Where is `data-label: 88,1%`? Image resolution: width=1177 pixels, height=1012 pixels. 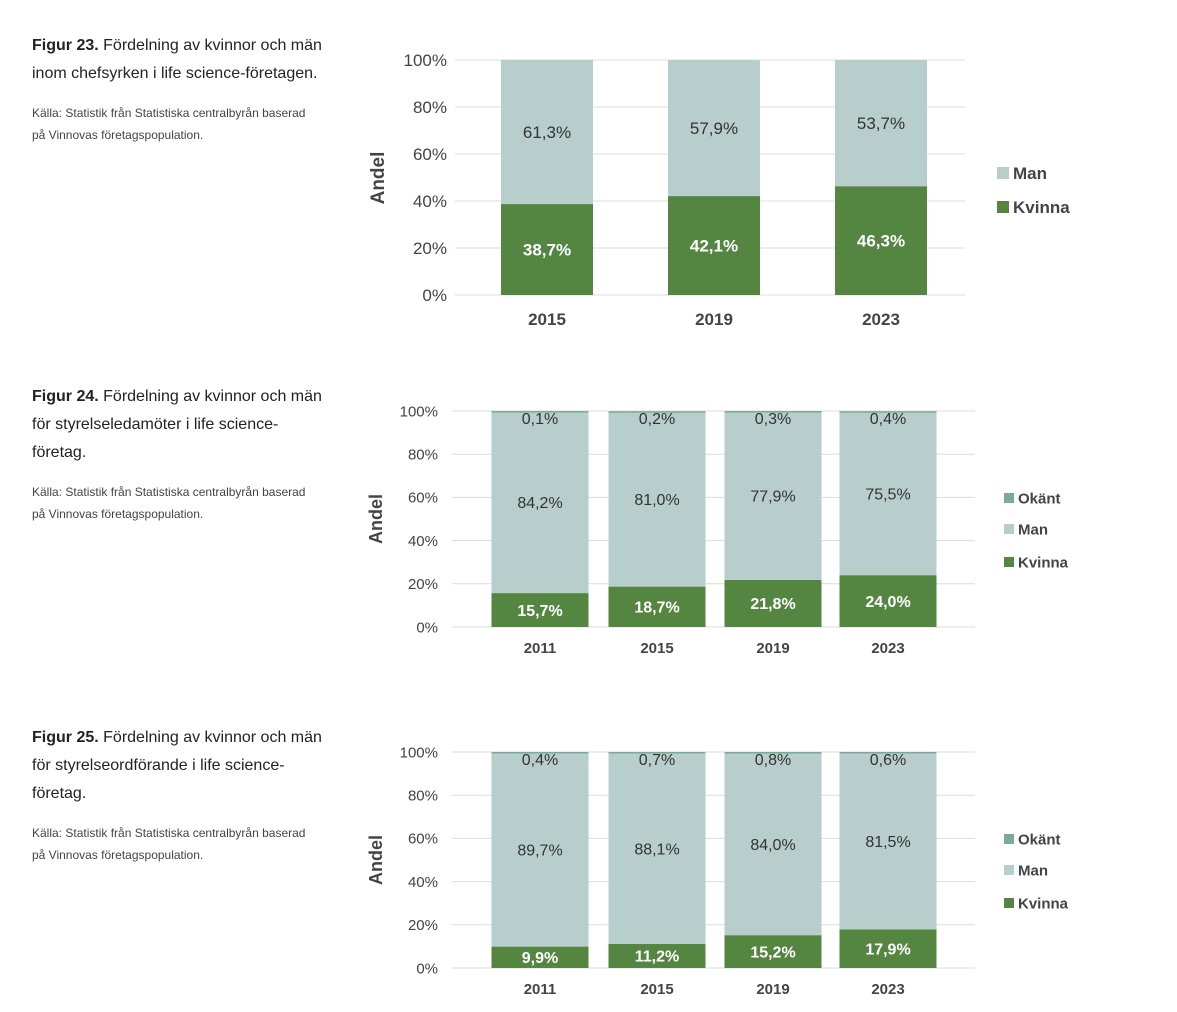 data-label: 88,1% is located at coordinates (656, 849).